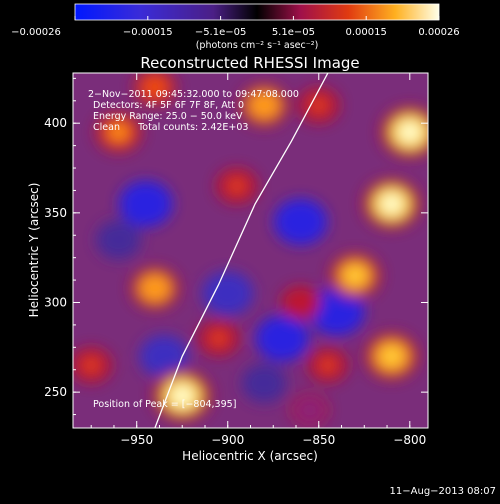 The width and height of the screenshot is (500, 504). I want to click on colorbar-gradient, so click(257, 12).